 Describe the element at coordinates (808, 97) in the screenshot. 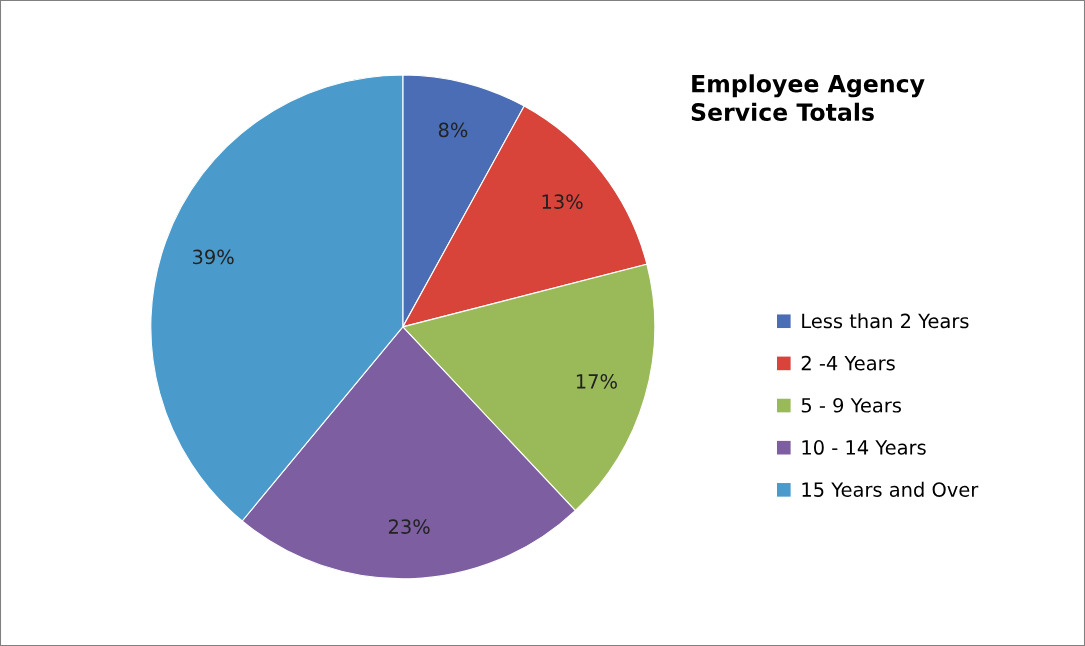

I see `chart-title: Employee Agency Service Totals` at that location.